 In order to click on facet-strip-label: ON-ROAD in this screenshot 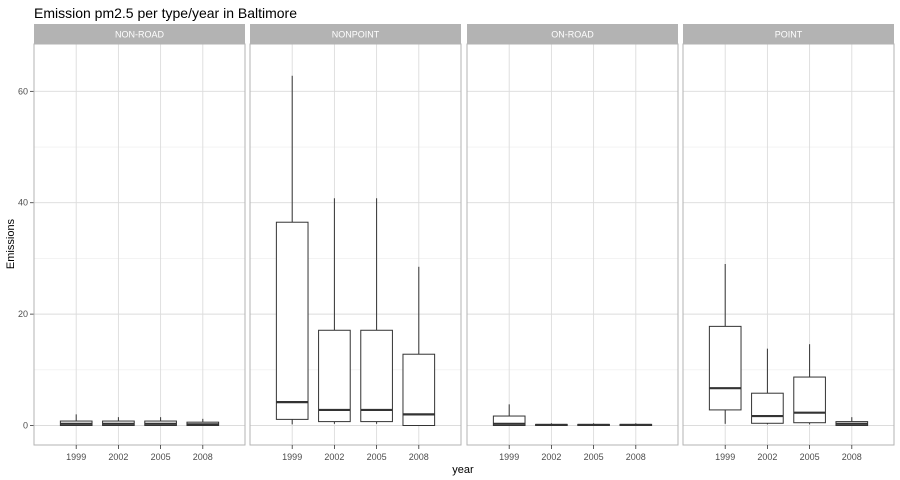, I will do `click(572, 35)`.